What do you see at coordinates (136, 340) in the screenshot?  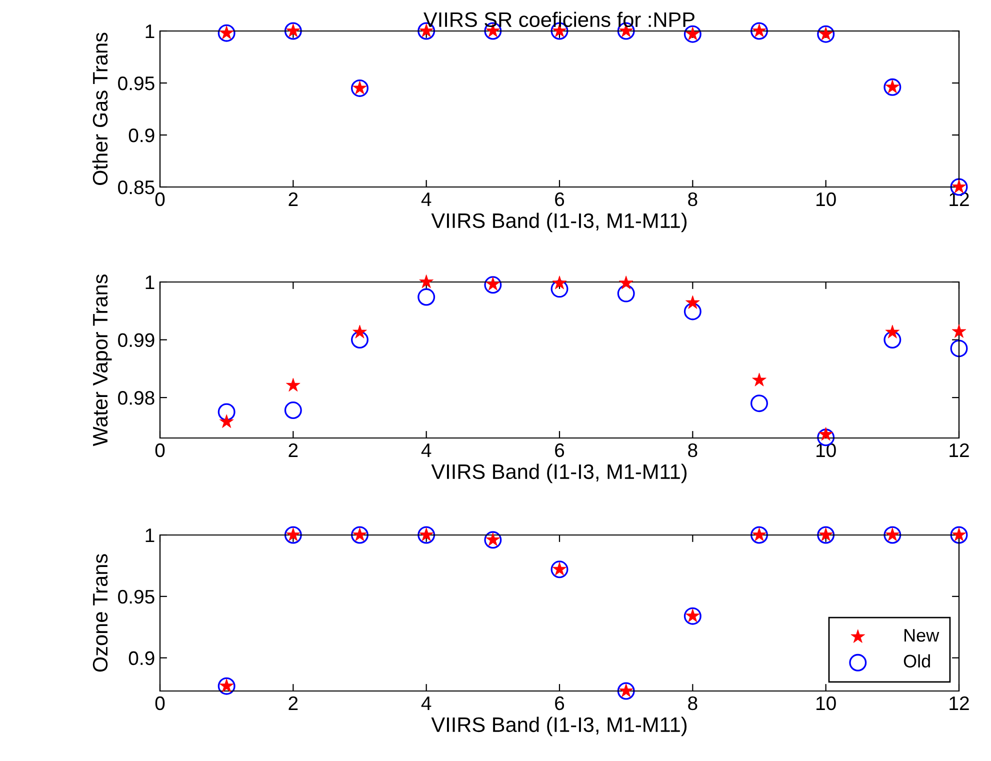 I see `y-tick-label: 0.99` at bounding box center [136, 340].